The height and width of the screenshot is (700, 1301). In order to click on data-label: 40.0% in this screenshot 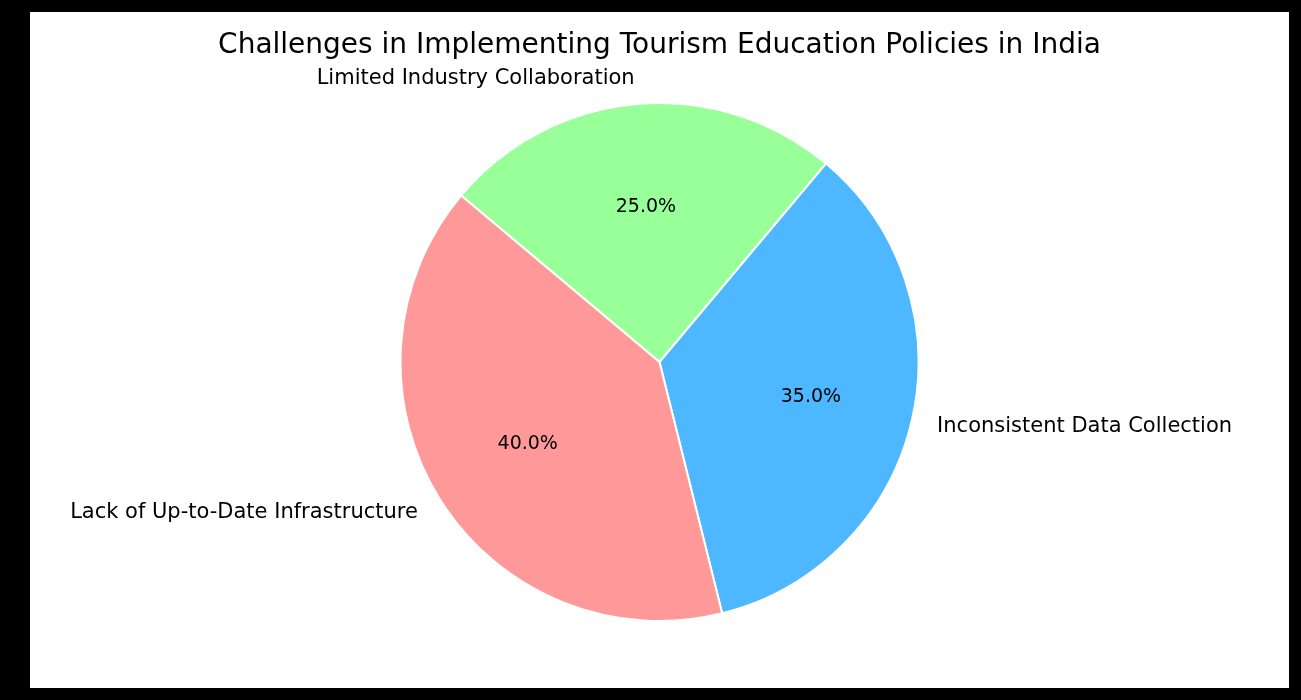, I will do `click(527, 442)`.